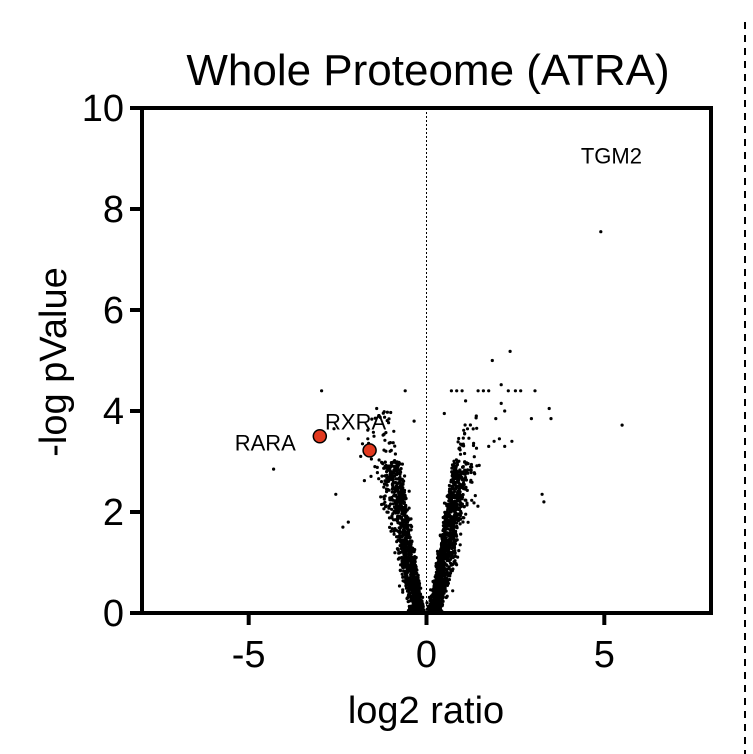 This screenshot has height=754, width=753. What do you see at coordinates (355, 421) in the screenshot?
I see `highlight-label: RXRA` at bounding box center [355, 421].